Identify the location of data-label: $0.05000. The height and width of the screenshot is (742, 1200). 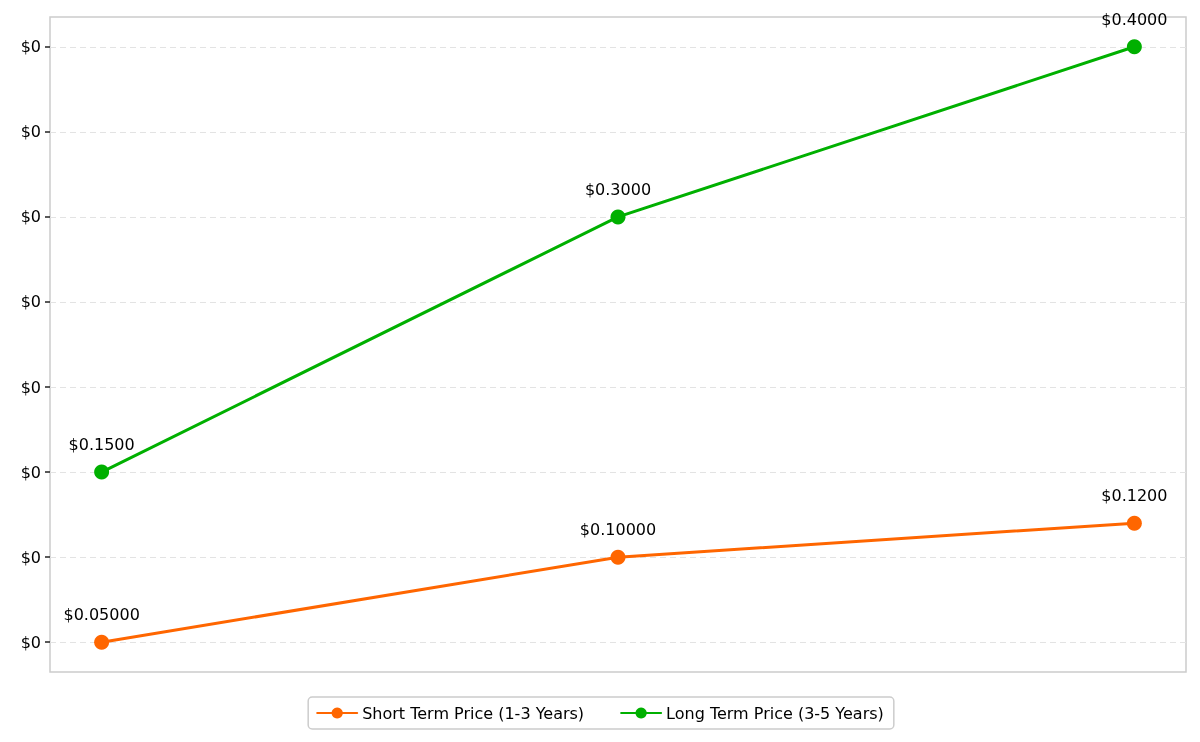
(101, 615).